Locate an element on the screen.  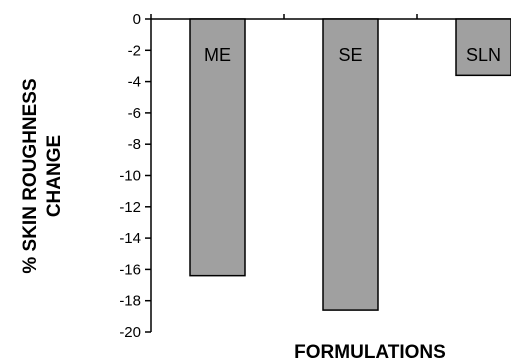
y-ticks: 0 -2 -4 -6 -8 -10 -12 -14 -16 -18 -20 is located at coordinates (135, 176).